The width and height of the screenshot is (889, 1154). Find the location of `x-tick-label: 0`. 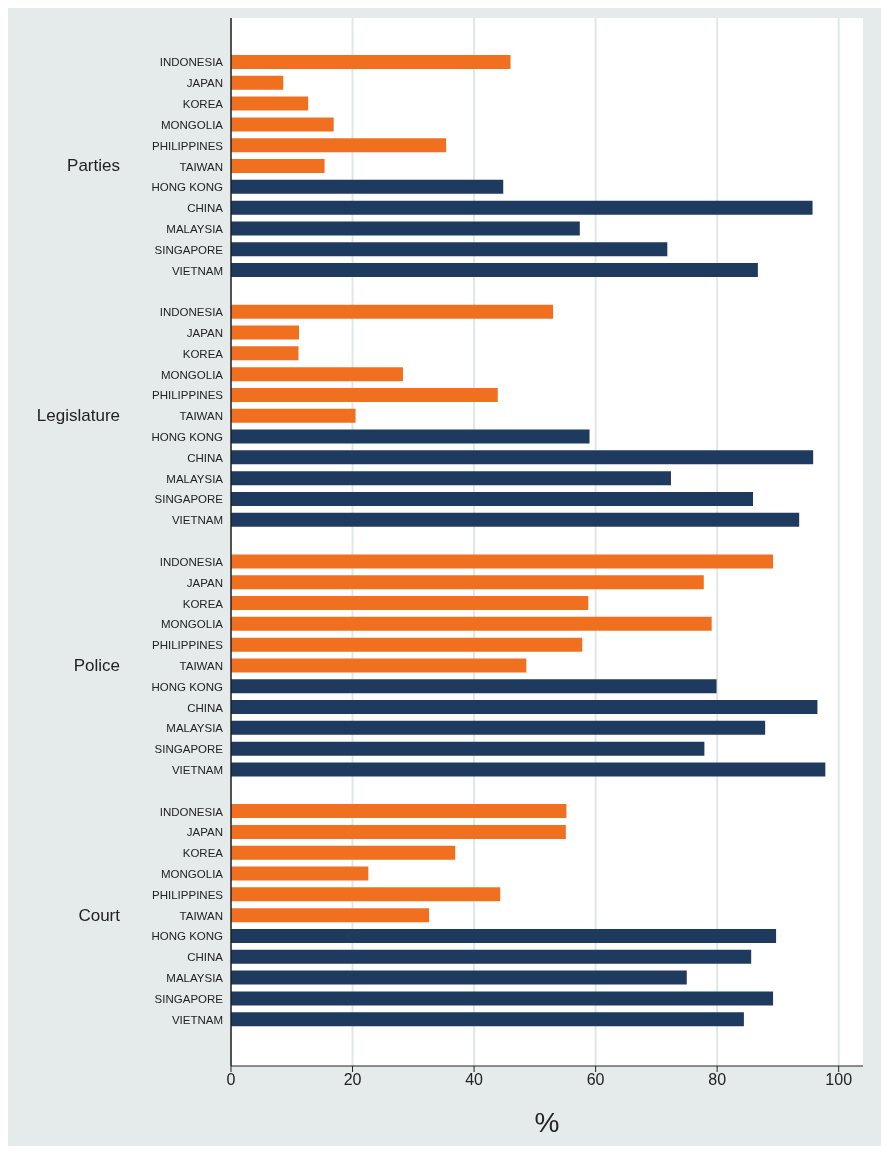

x-tick-label: 0 is located at coordinates (231, 1080).